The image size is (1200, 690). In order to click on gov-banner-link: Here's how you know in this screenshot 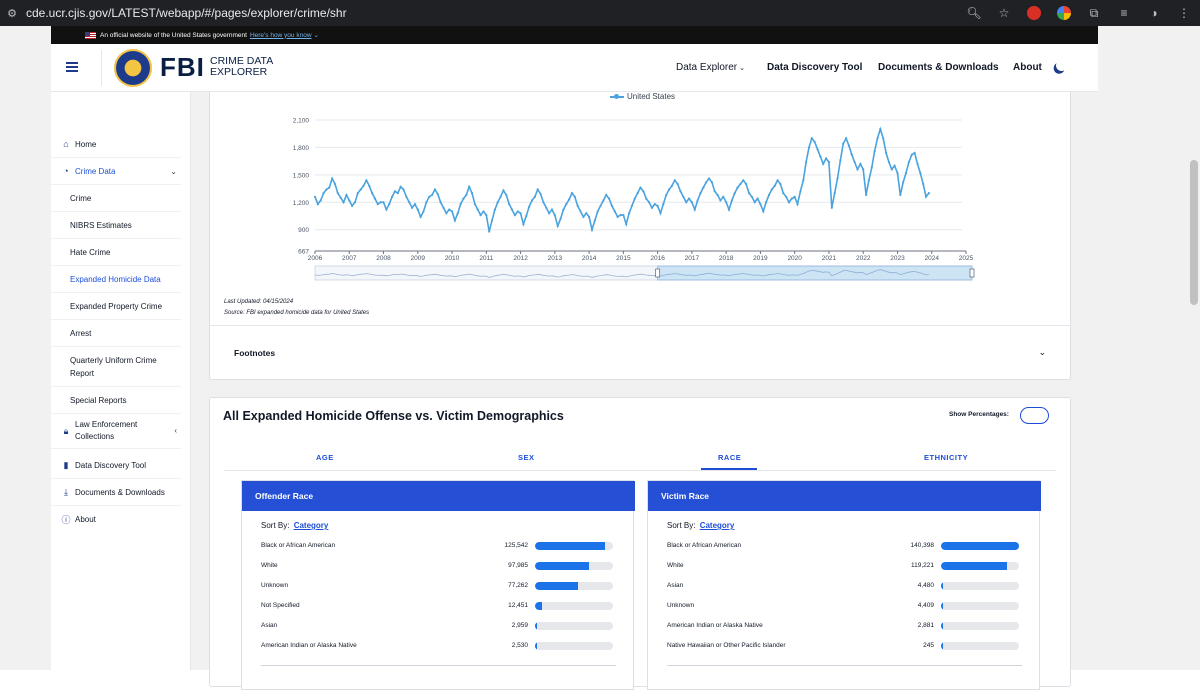, I will do `click(280, 35)`.